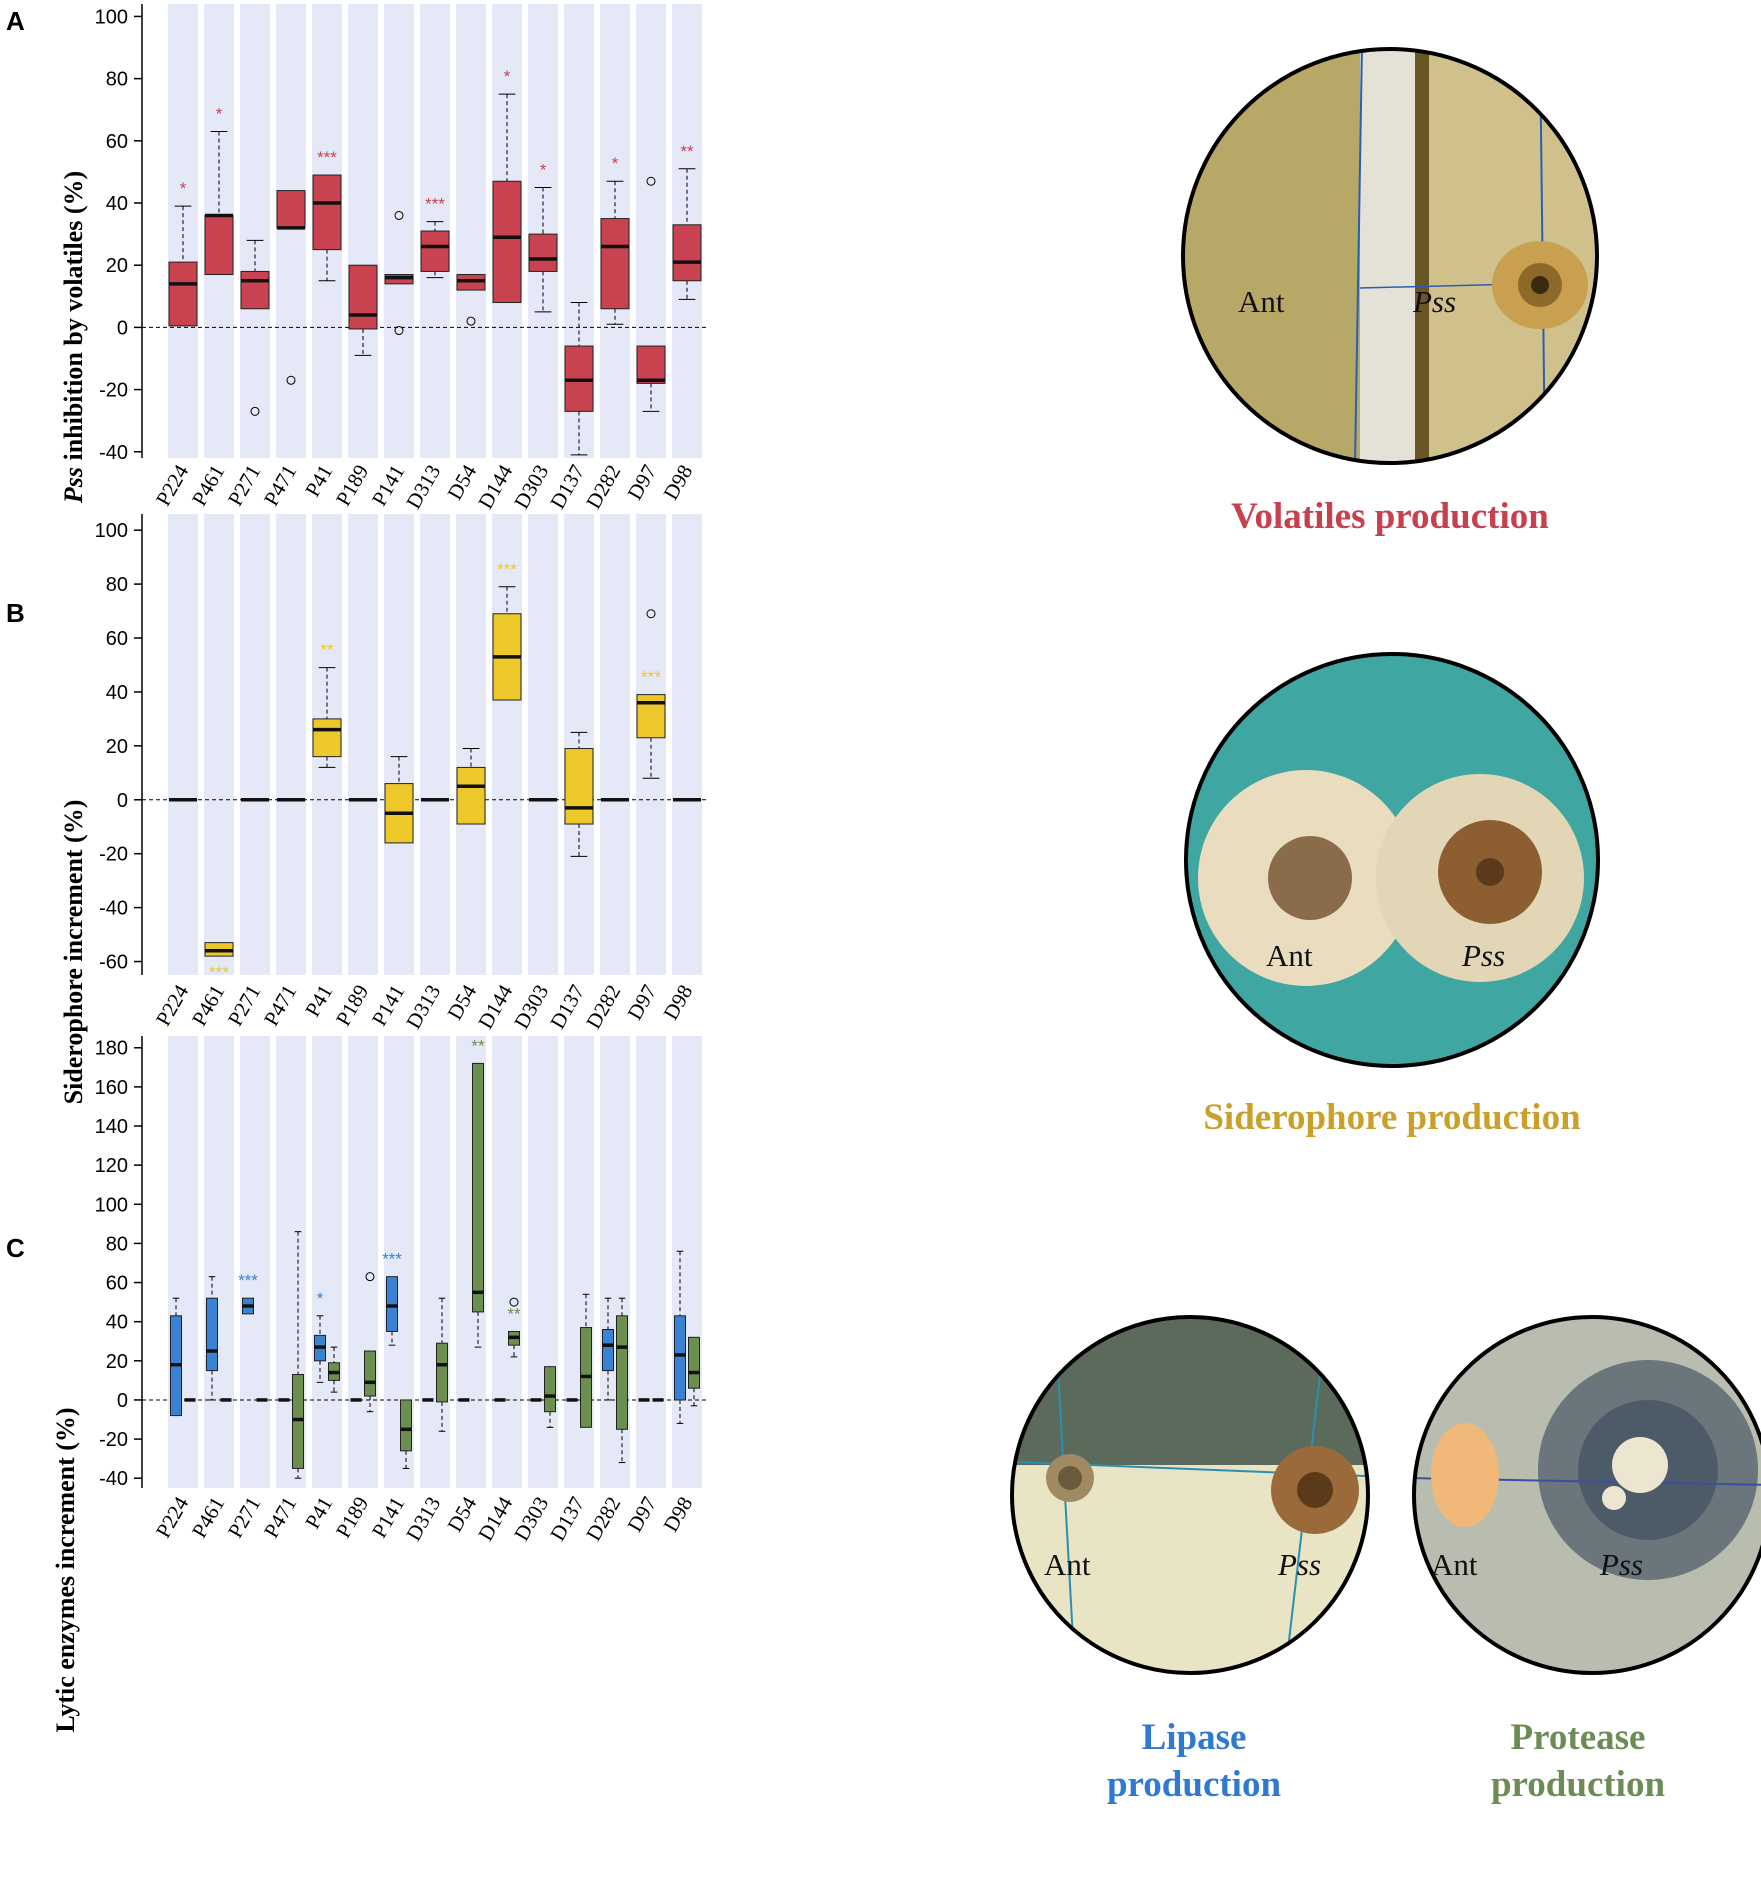 The height and width of the screenshot is (1886, 1761). I want to click on y-tick-label: 160, so click(111, 1088).